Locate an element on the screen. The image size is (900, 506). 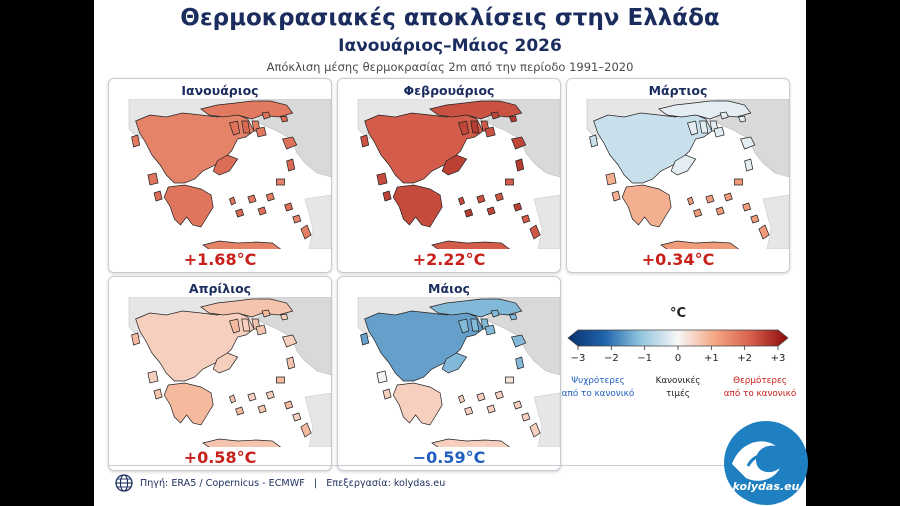
panel-anomaly-value: +0.58°C is located at coordinates (220, 457).